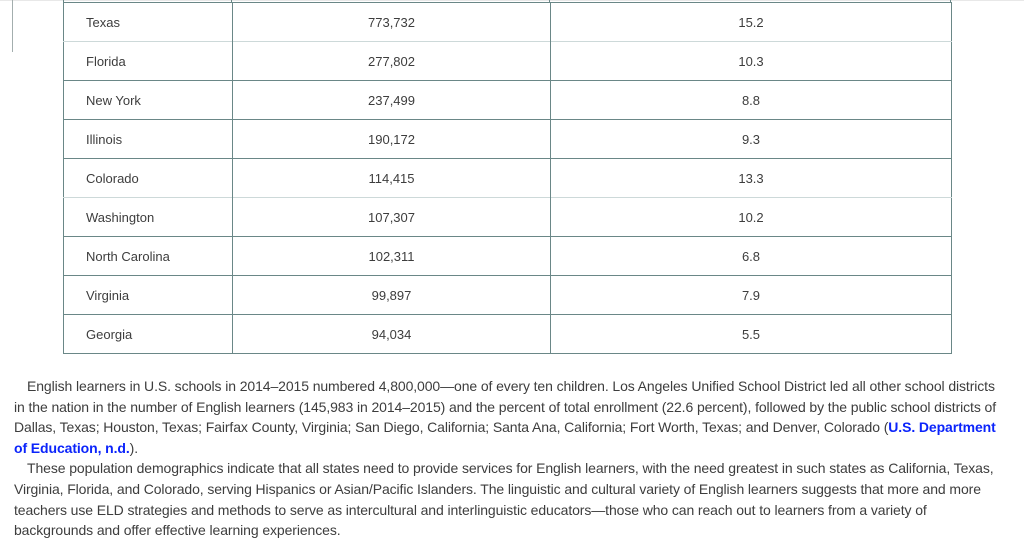 The height and width of the screenshot is (541, 1024). Describe the element at coordinates (391, 295) in the screenshot. I see `count-cell: 99,897` at that location.